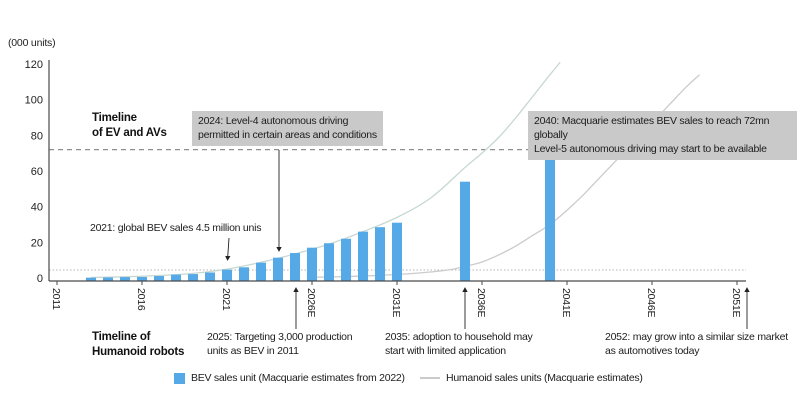  Describe the element at coordinates (396, 303) in the screenshot. I see `x-tick-label-2031E: 2031E` at that location.